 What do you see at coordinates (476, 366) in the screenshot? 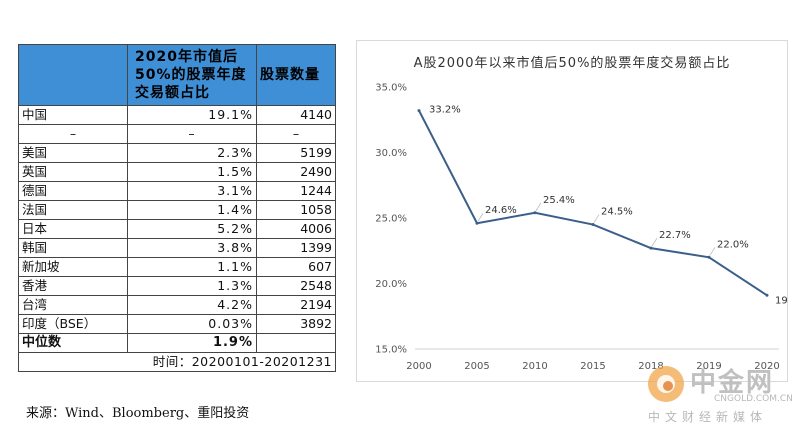
I see `x-tick-label: 2005` at bounding box center [476, 366].